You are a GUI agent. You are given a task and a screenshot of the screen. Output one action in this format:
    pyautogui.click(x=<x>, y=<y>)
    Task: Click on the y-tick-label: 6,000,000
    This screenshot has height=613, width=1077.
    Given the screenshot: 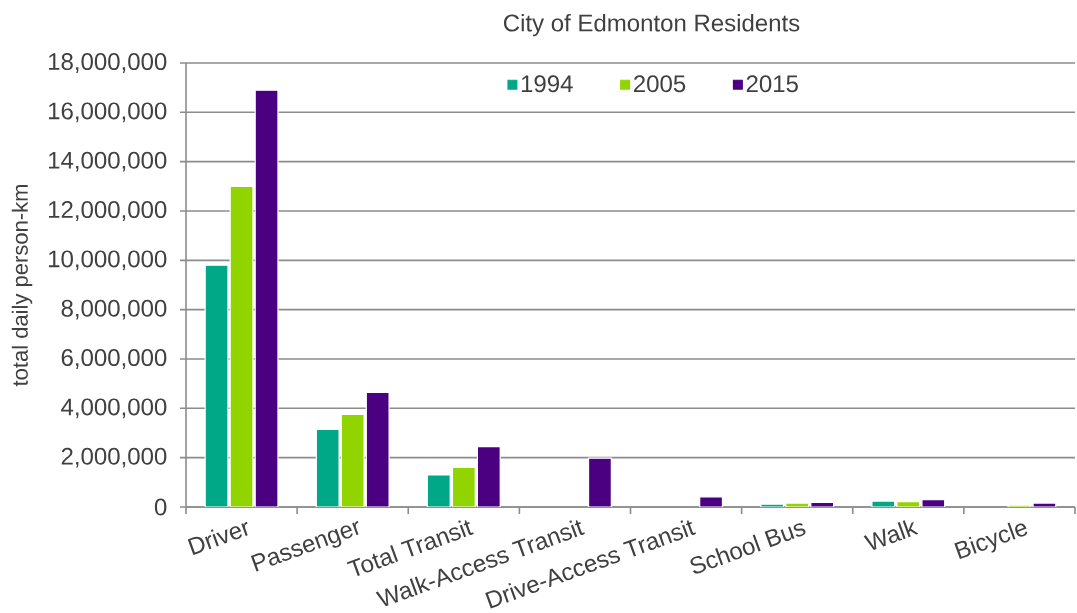 What is the action you would take?
    pyautogui.click(x=114, y=359)
    